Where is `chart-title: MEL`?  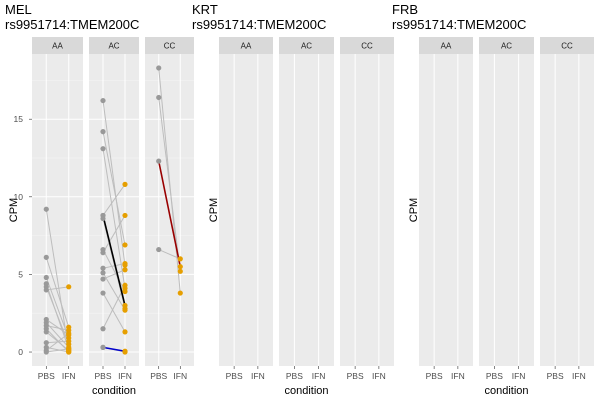
chart-title: MEL is located at coordinates (18, 9).